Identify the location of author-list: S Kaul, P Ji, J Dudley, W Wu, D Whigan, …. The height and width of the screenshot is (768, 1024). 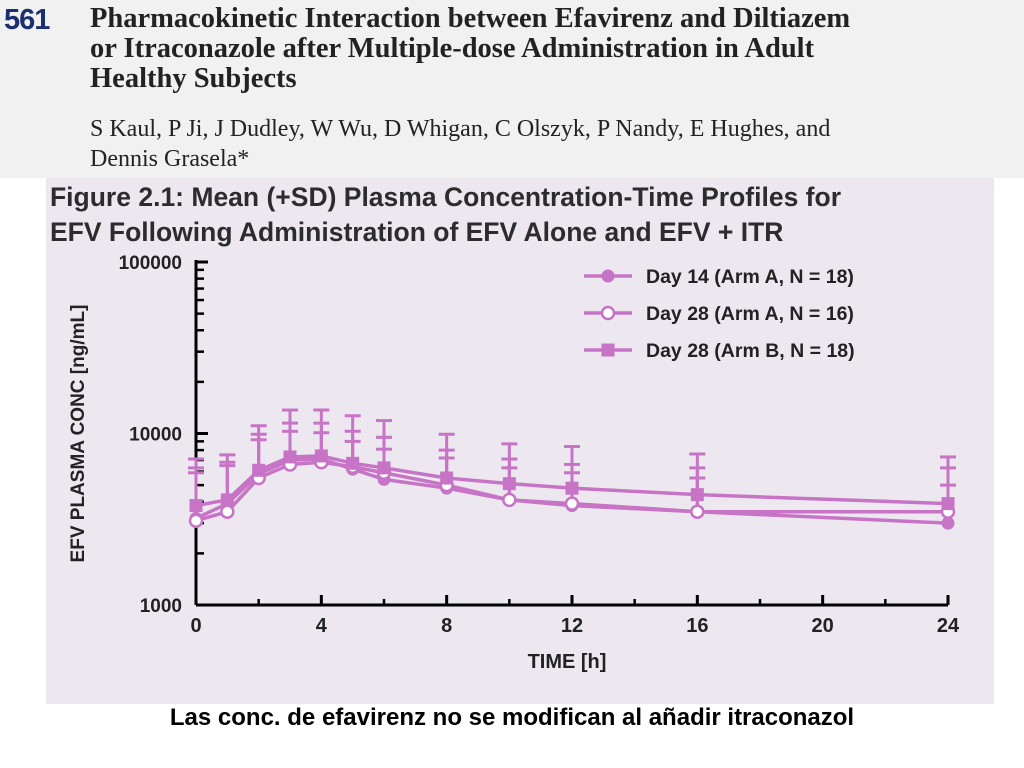
(555, 144).